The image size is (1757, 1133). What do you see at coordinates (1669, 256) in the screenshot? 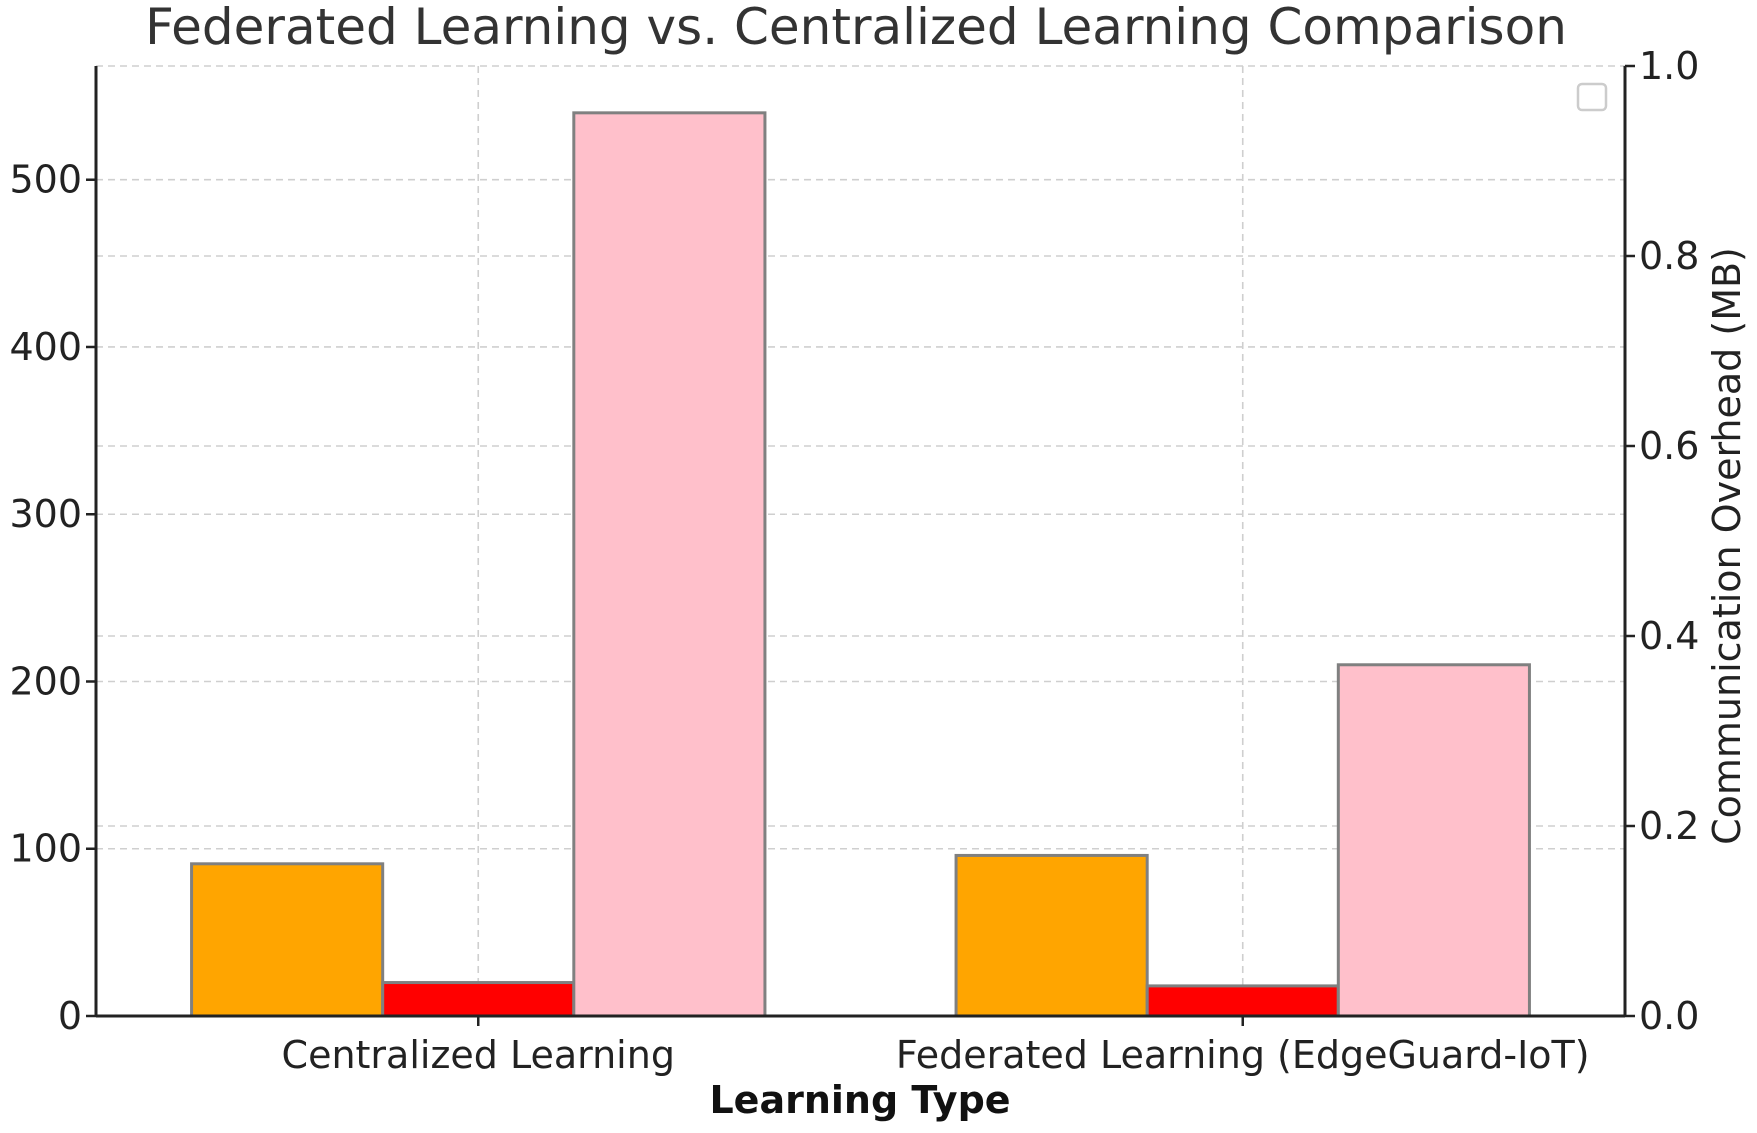
I see `right-y-tick-label: 0.8` at bounding box center [1669, 256].